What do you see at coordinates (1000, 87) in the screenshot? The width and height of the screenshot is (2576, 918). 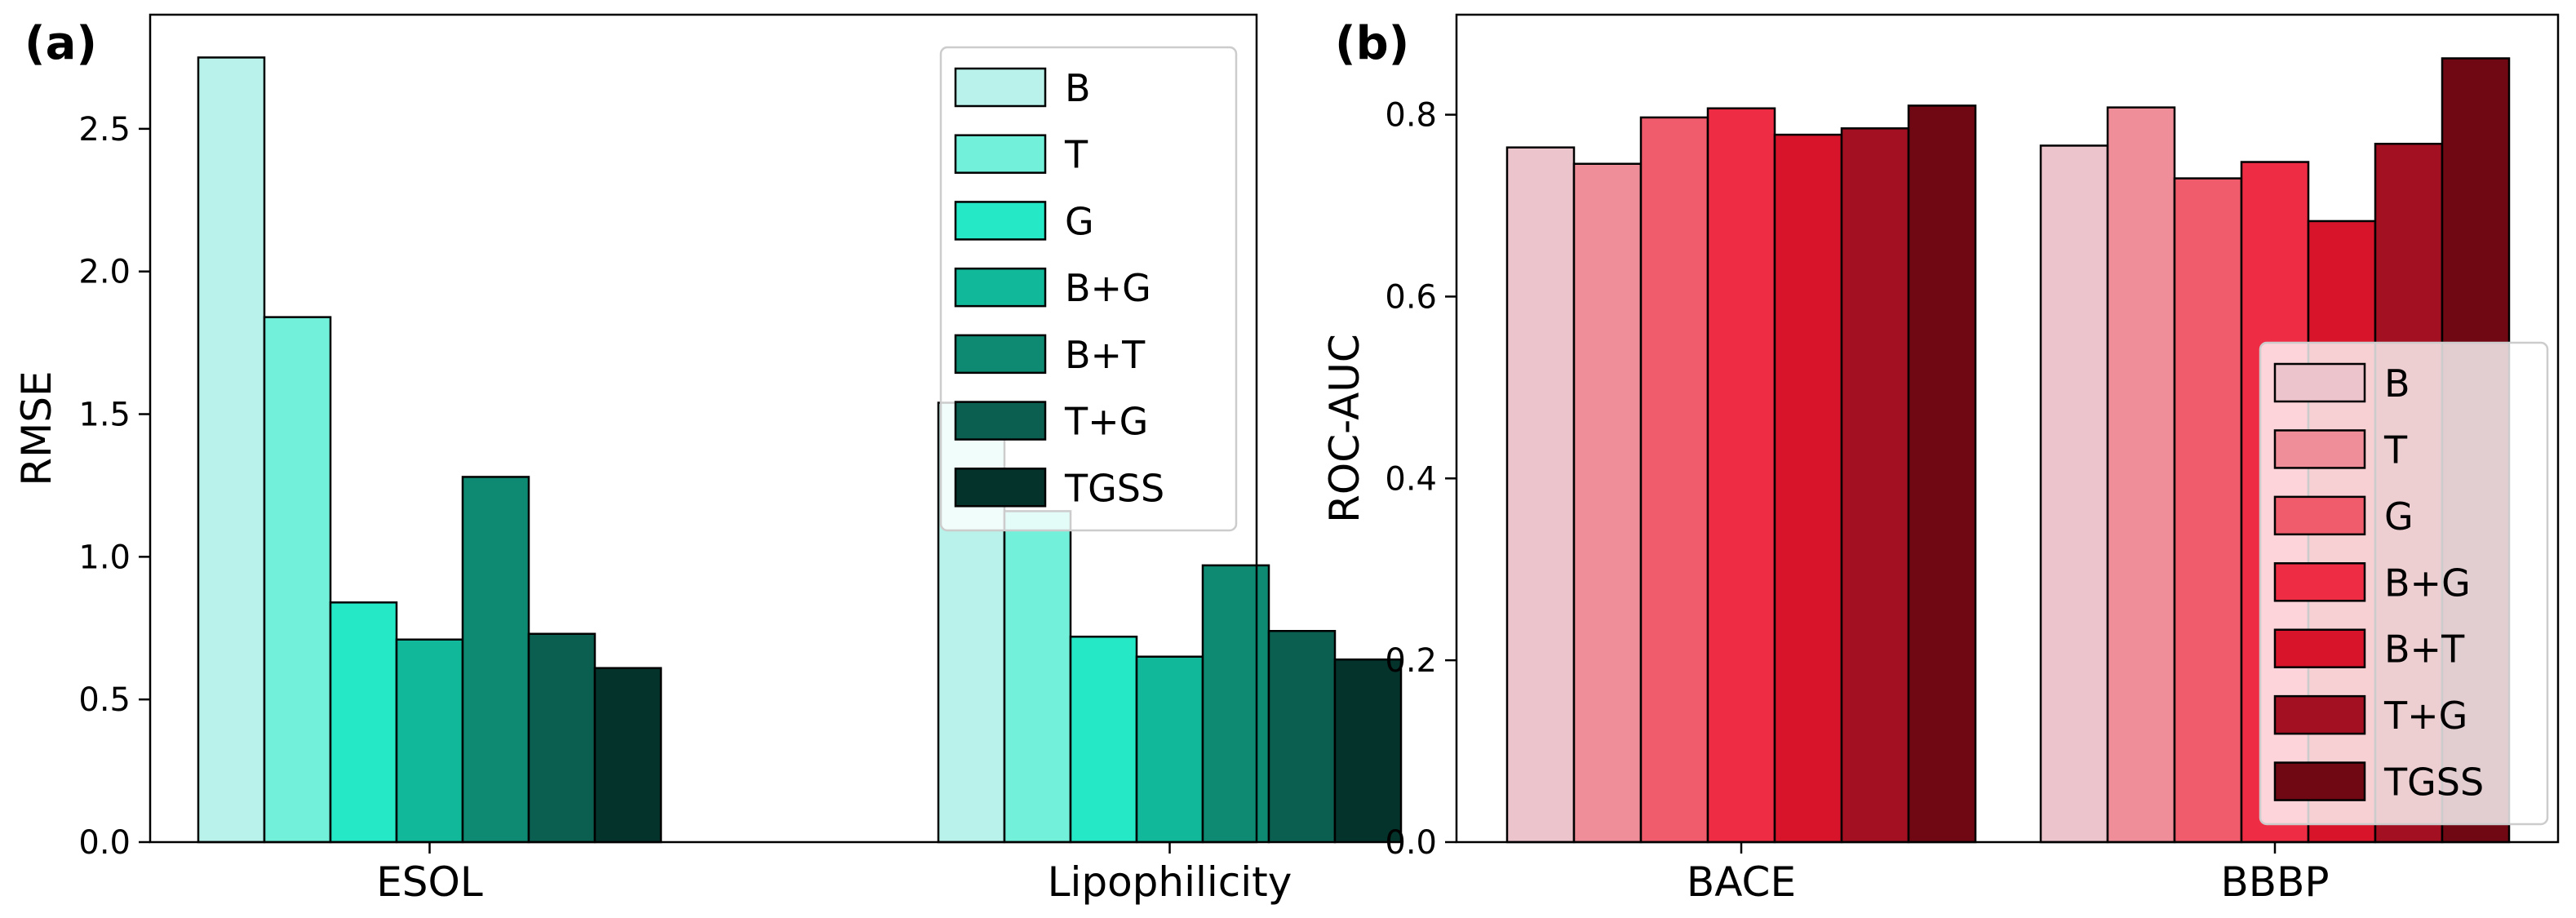 I see `panel-a-legend-swatch-b` at bounding box center [1000, 87].